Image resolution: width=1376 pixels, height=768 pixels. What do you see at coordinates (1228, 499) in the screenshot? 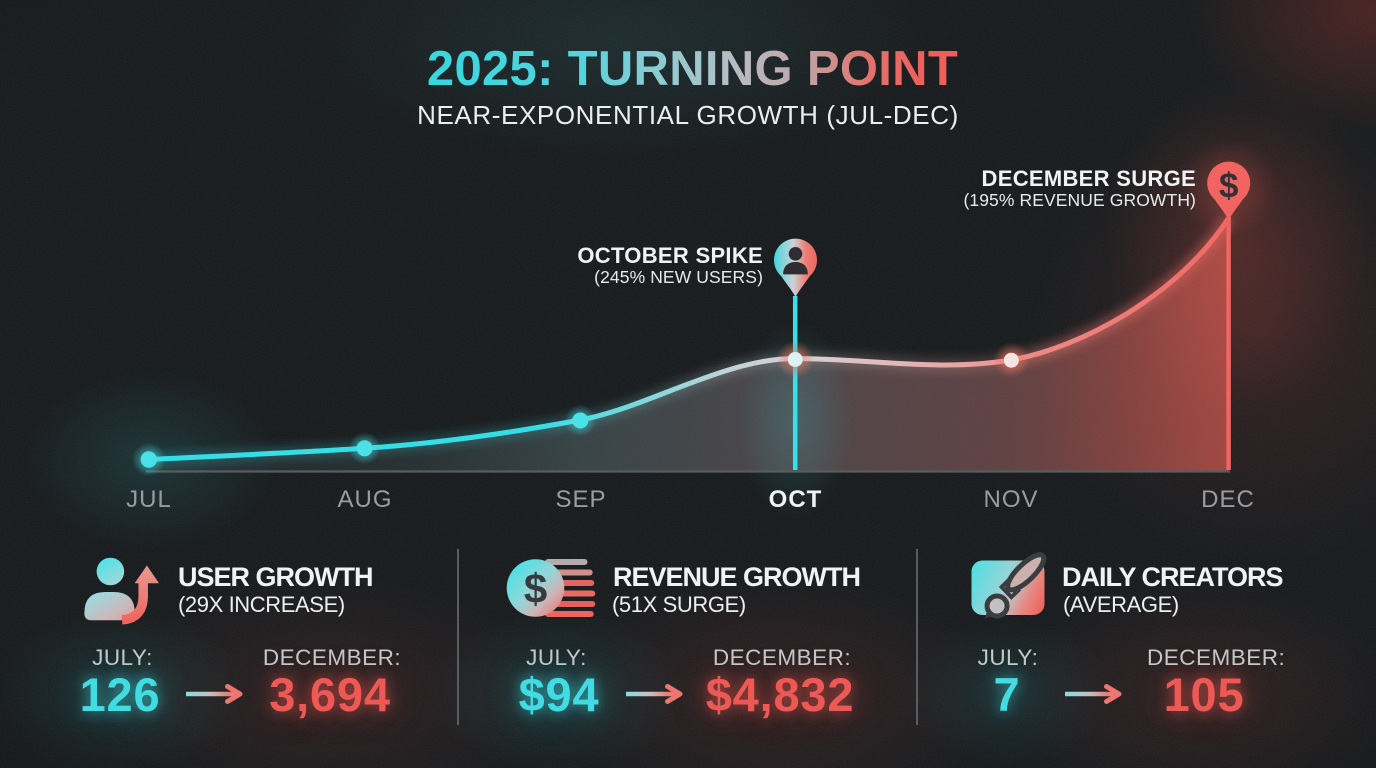
I see `svg-text: DEC` at bounding box center [1228, 499].